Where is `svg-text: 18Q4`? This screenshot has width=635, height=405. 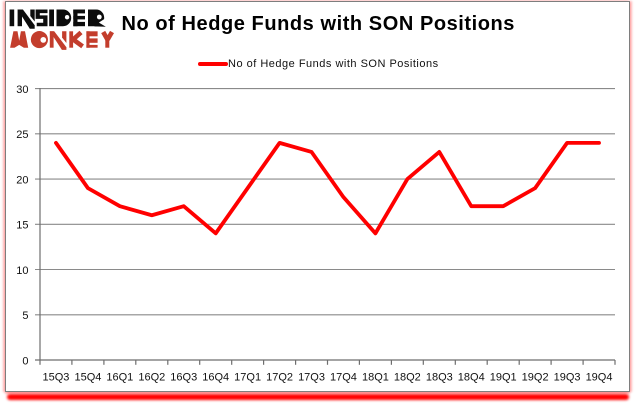 svg-text: 18Q4 is located at coordinates (471, 378).